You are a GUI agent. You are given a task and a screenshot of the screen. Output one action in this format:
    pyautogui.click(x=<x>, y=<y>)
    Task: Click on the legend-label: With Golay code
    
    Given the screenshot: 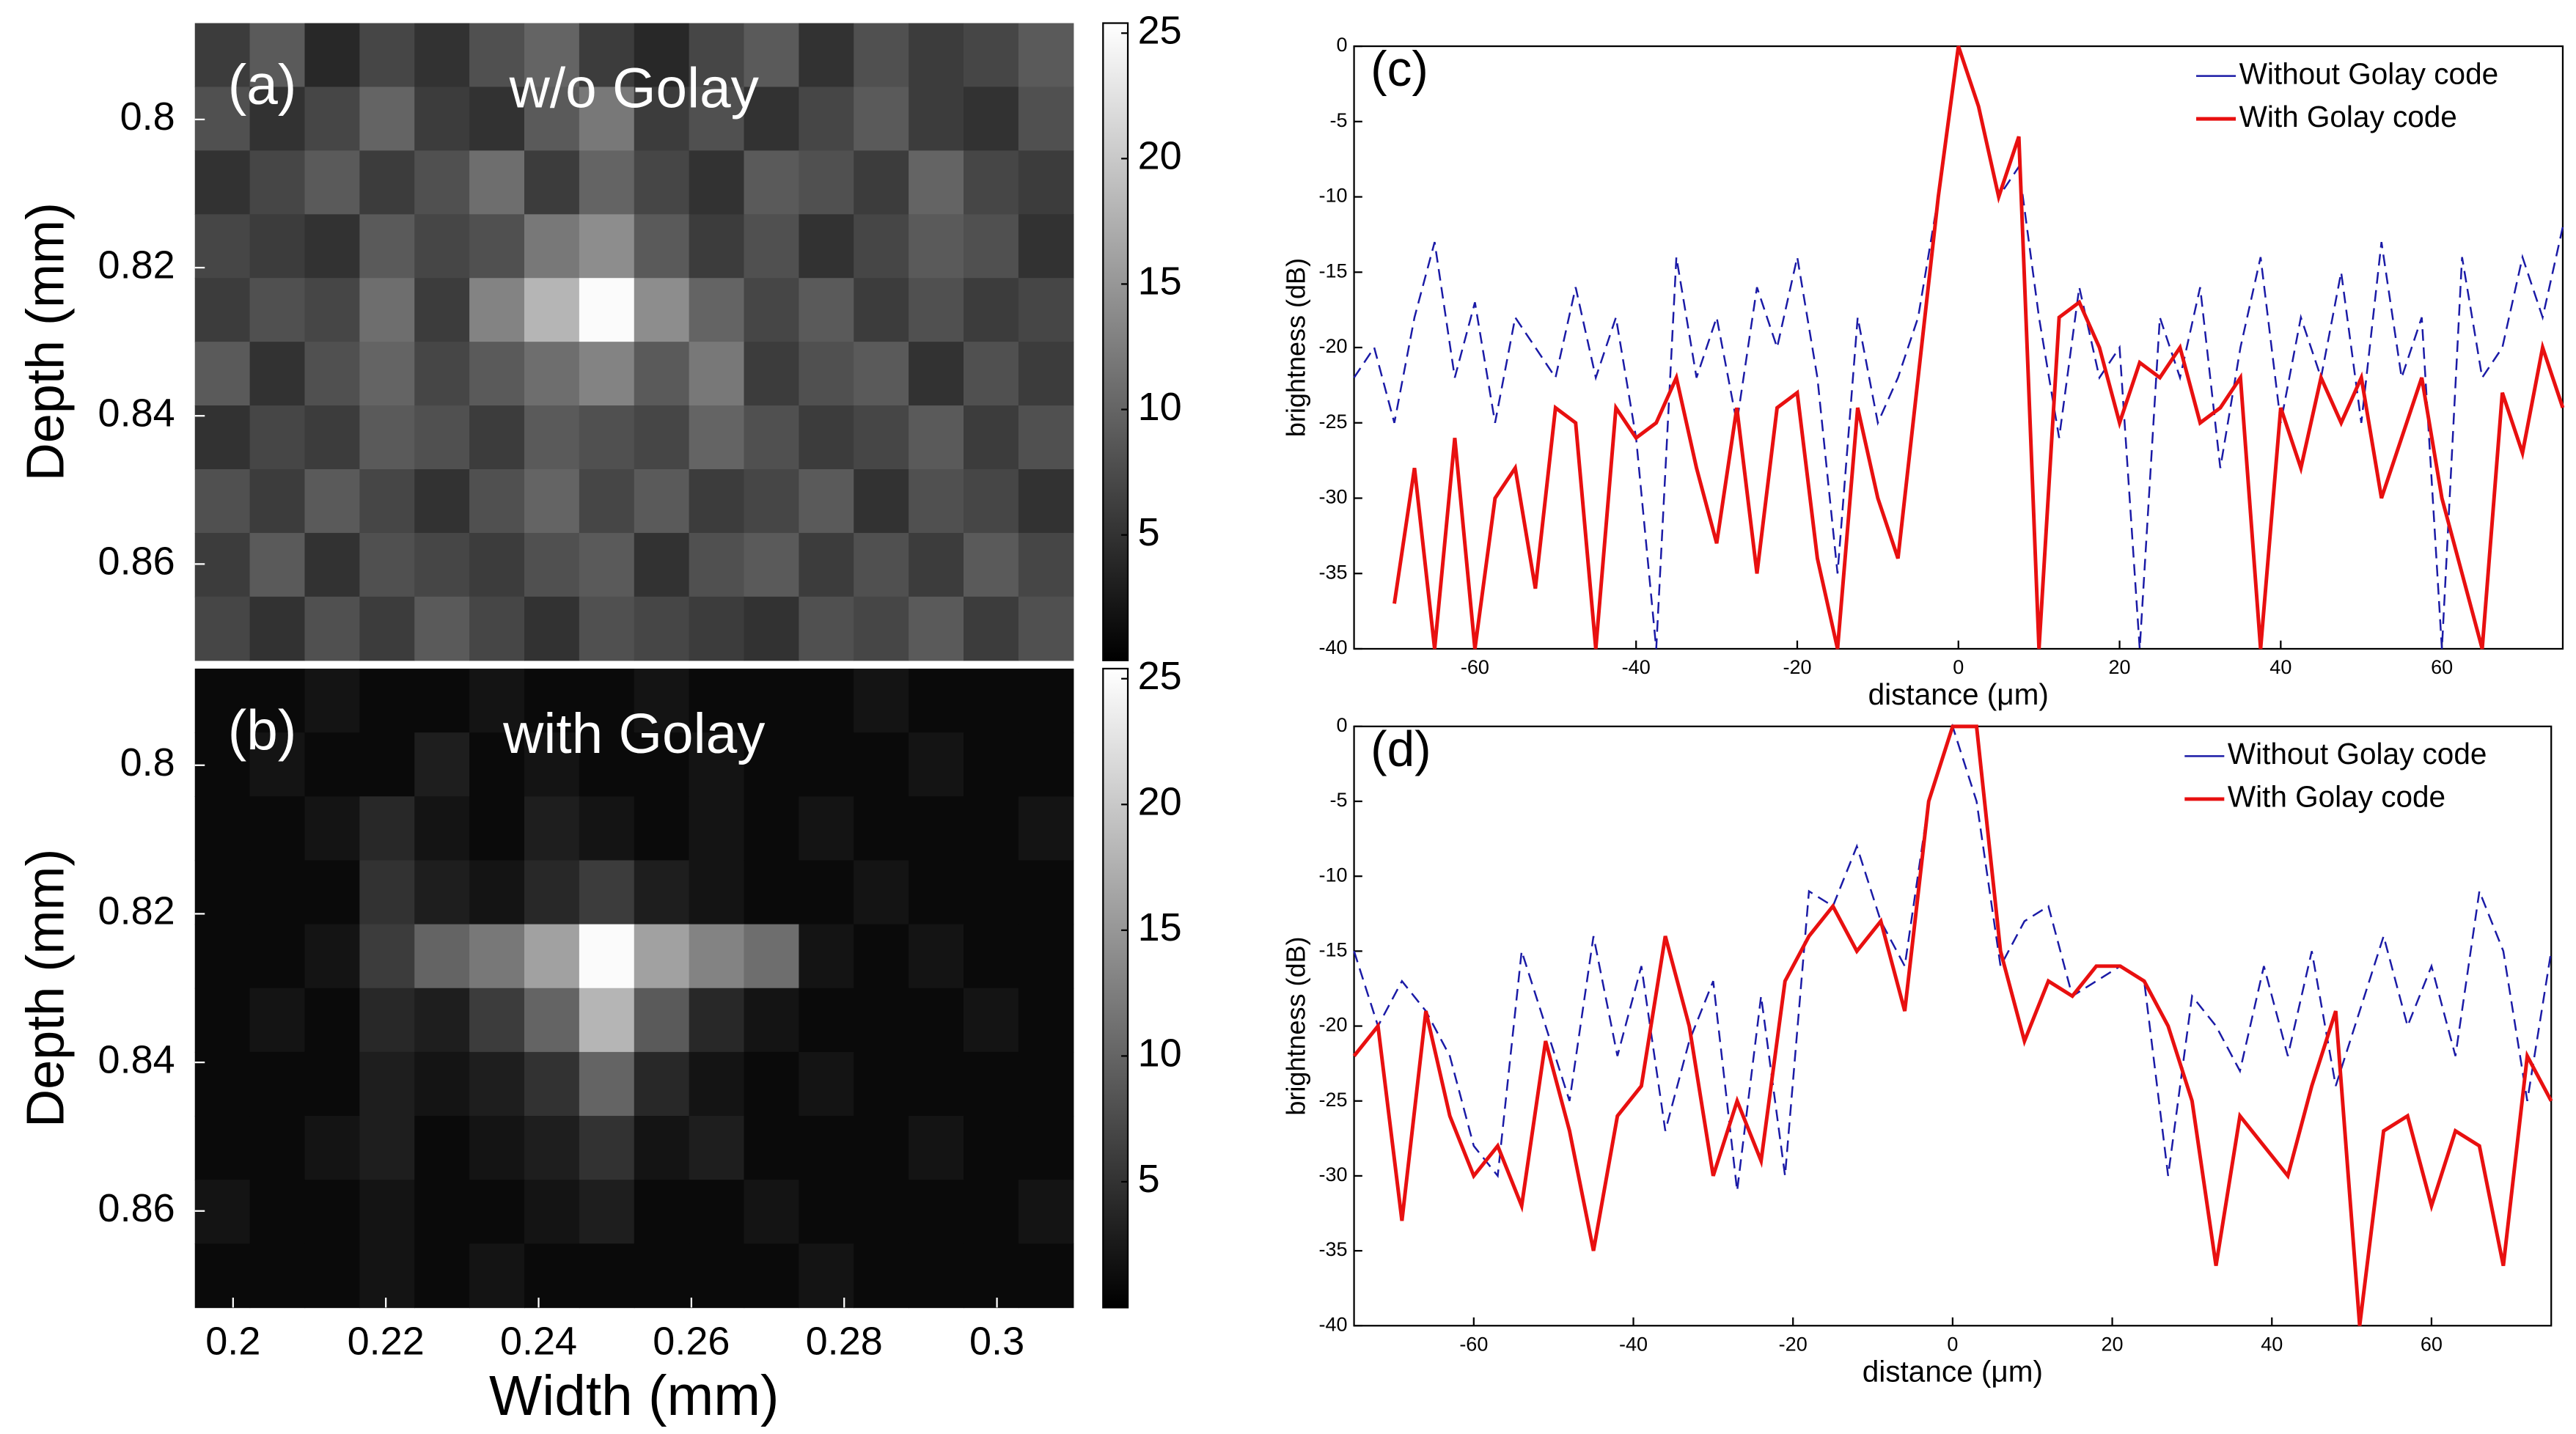 What is the action you would take?
    pyautogui.click(x=2337, y=797)
    